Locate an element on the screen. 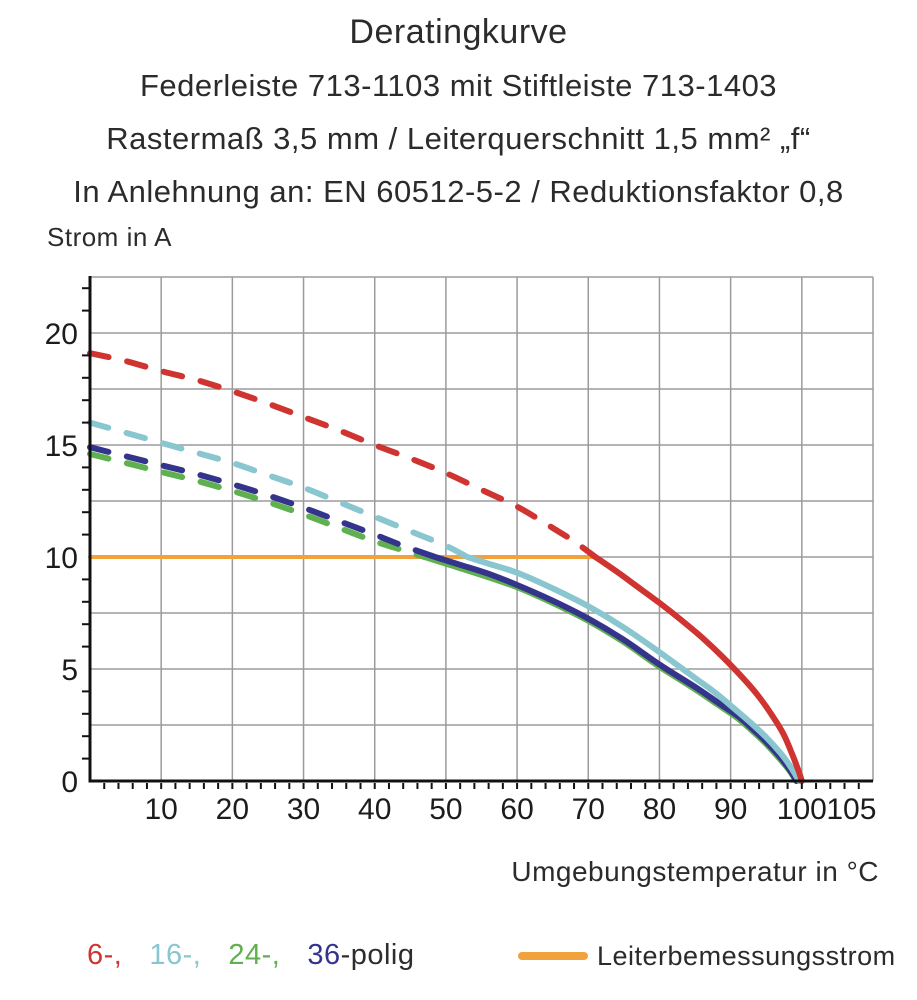  curve-16-polig-dashed is located at coordinates (279, 489).